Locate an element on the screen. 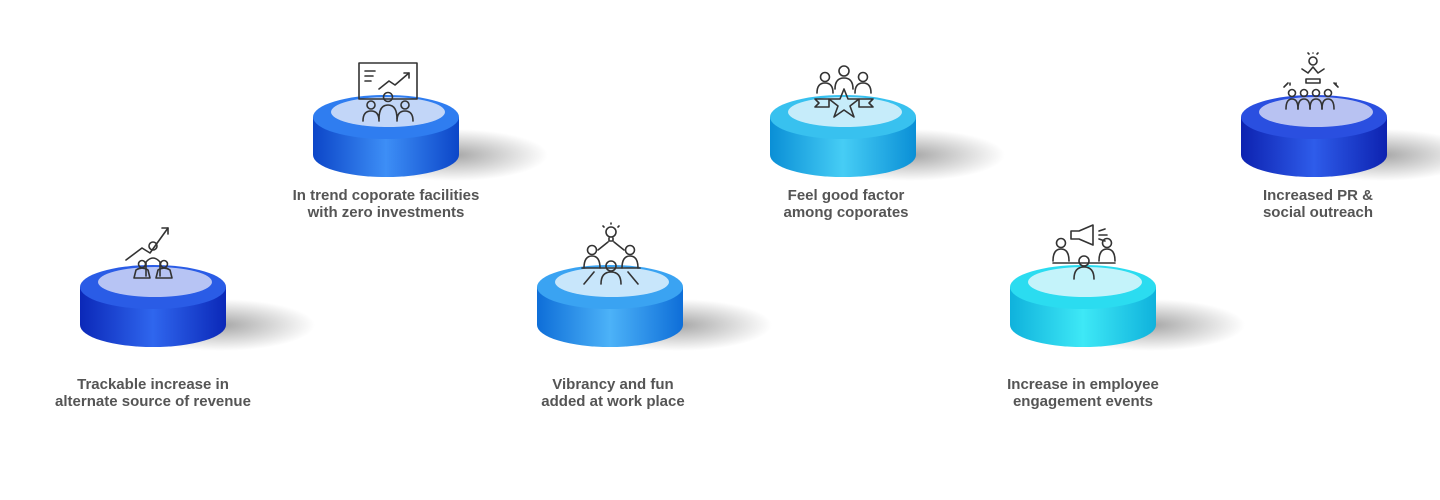 Image resolution: width=1440 pixels, height=500 pixels. caption-line-2: among coporates is located at coordinates (846, 212).